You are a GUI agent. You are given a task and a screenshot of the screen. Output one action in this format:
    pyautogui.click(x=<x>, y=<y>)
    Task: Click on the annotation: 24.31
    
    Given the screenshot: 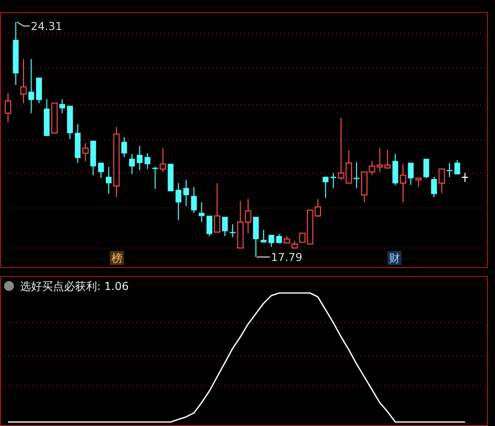 What is the action you would take?
    pyautogui.click(x=46, y=26)
    